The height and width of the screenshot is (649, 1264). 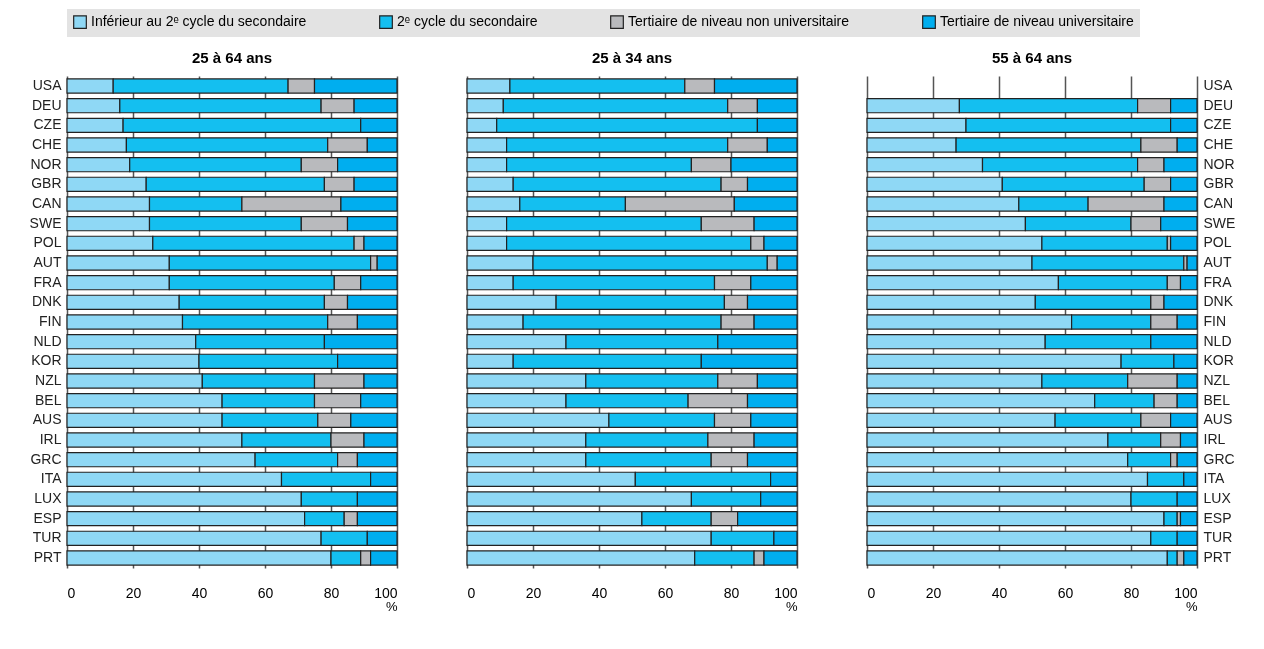 I want to click on chart-title: 55 à 64 ans, so click(x=1032, y=57).